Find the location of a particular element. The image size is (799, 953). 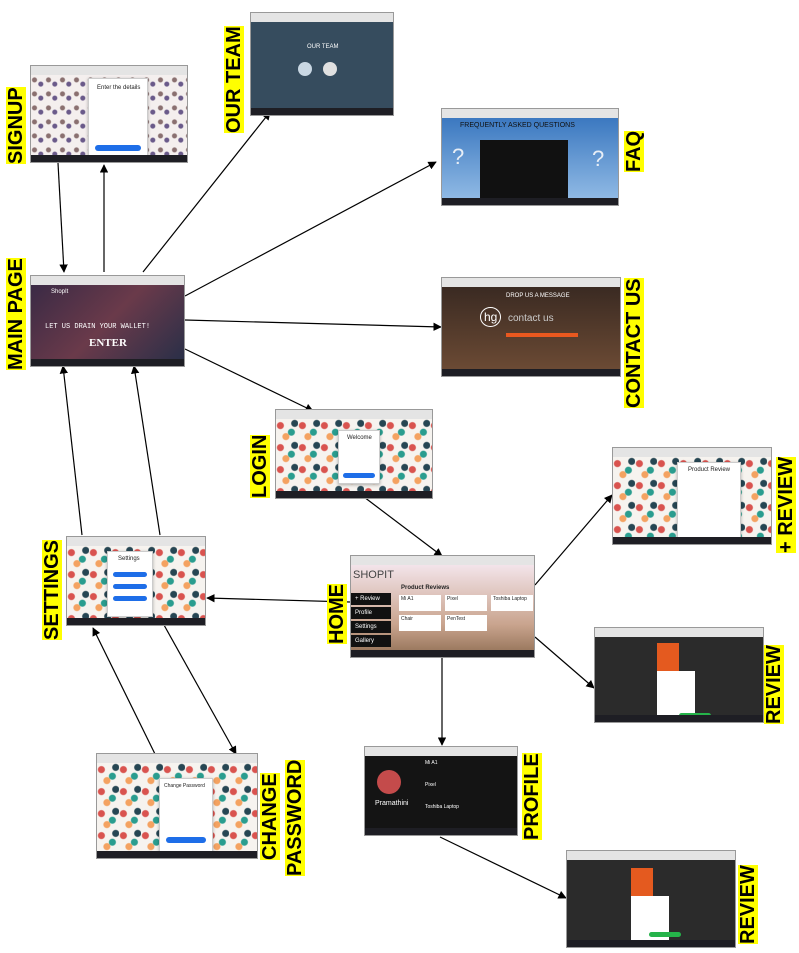

arrow-login-to-home is located at coordinates (403, 526).